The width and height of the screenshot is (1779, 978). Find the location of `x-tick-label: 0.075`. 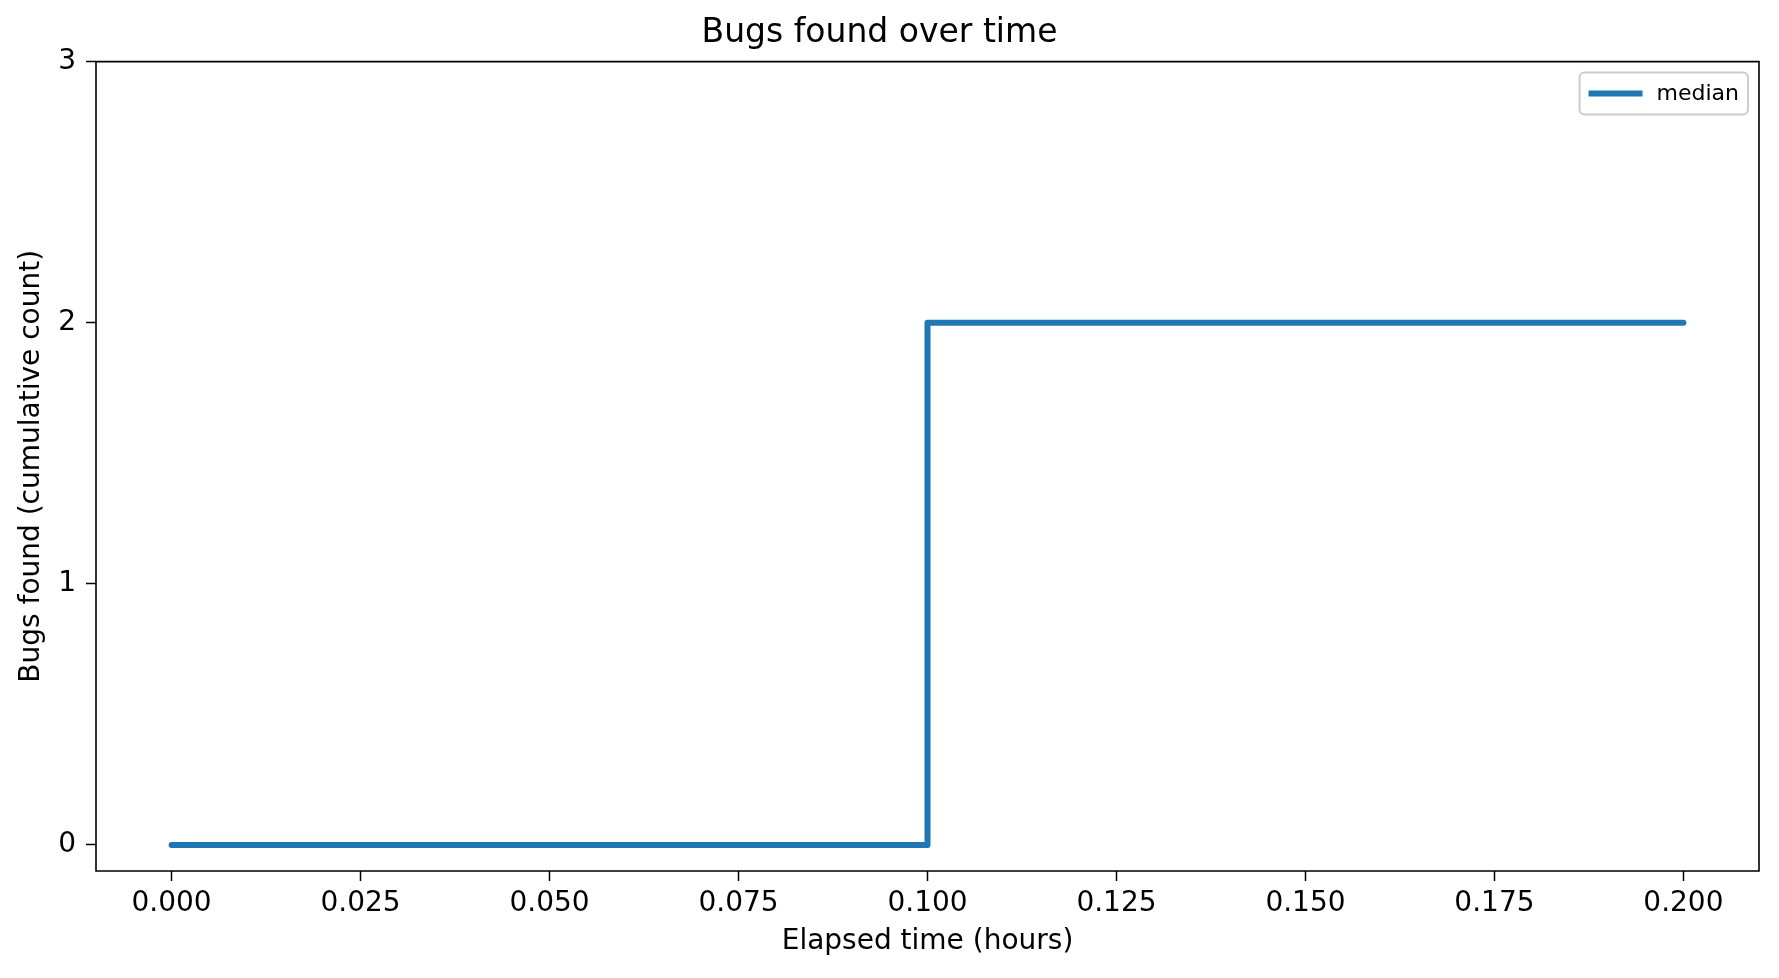

x-tick-label: 0.075 is located at coordinates (738, 902).